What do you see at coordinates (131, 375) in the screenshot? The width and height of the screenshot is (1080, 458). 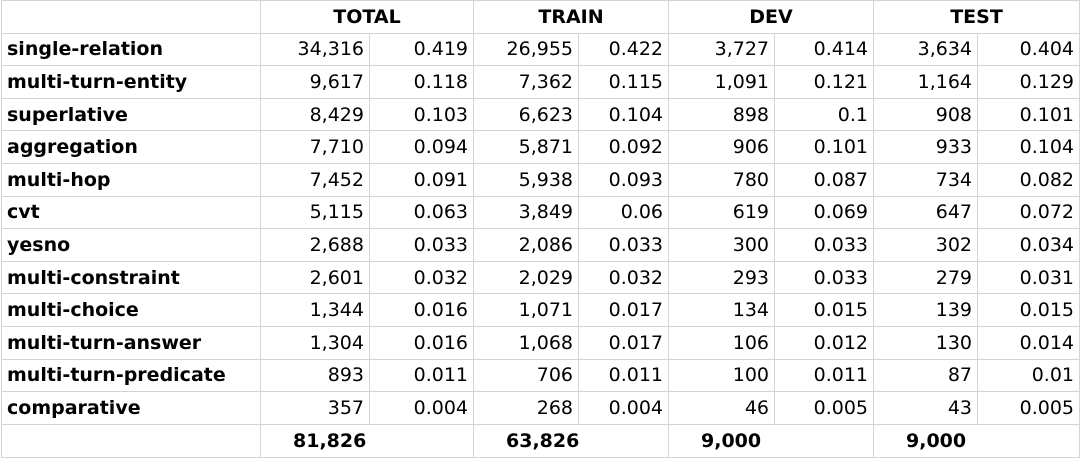 I see `row-label: multi-turn-predicate` at bounding box center [131, 375].